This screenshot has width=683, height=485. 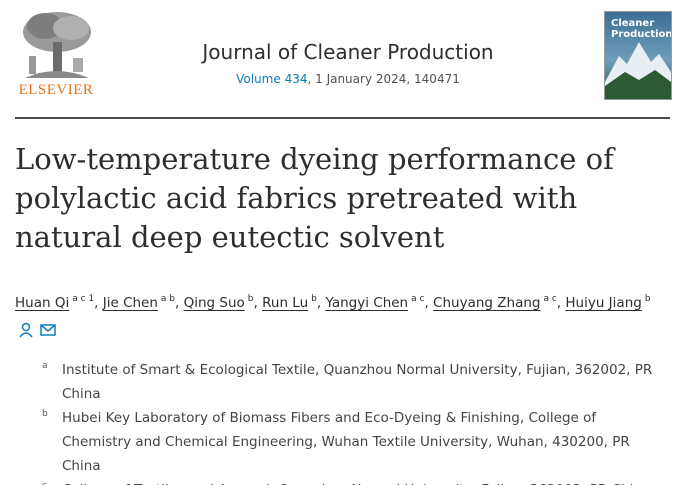 I want to click on author-entry: Run Lu b,, so click(x=292, y=302).